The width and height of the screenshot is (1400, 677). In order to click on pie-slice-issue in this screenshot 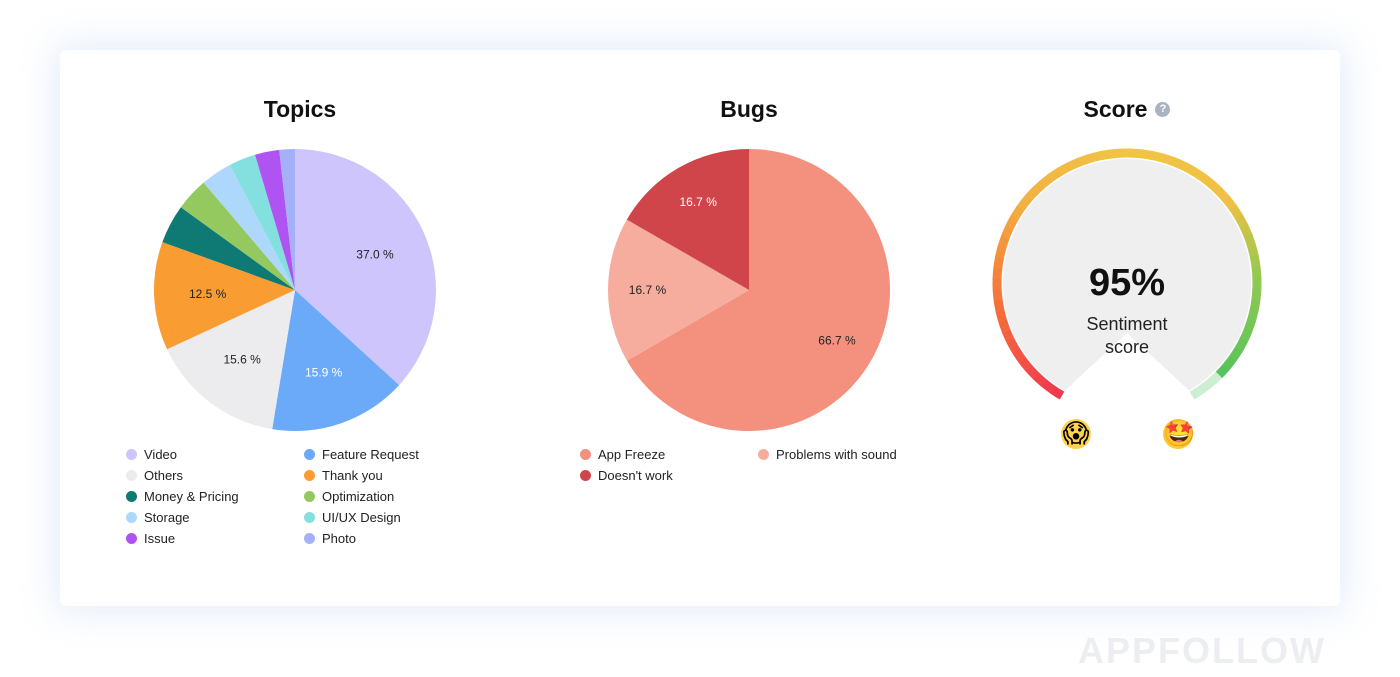, I will do `click(275, 219)`.